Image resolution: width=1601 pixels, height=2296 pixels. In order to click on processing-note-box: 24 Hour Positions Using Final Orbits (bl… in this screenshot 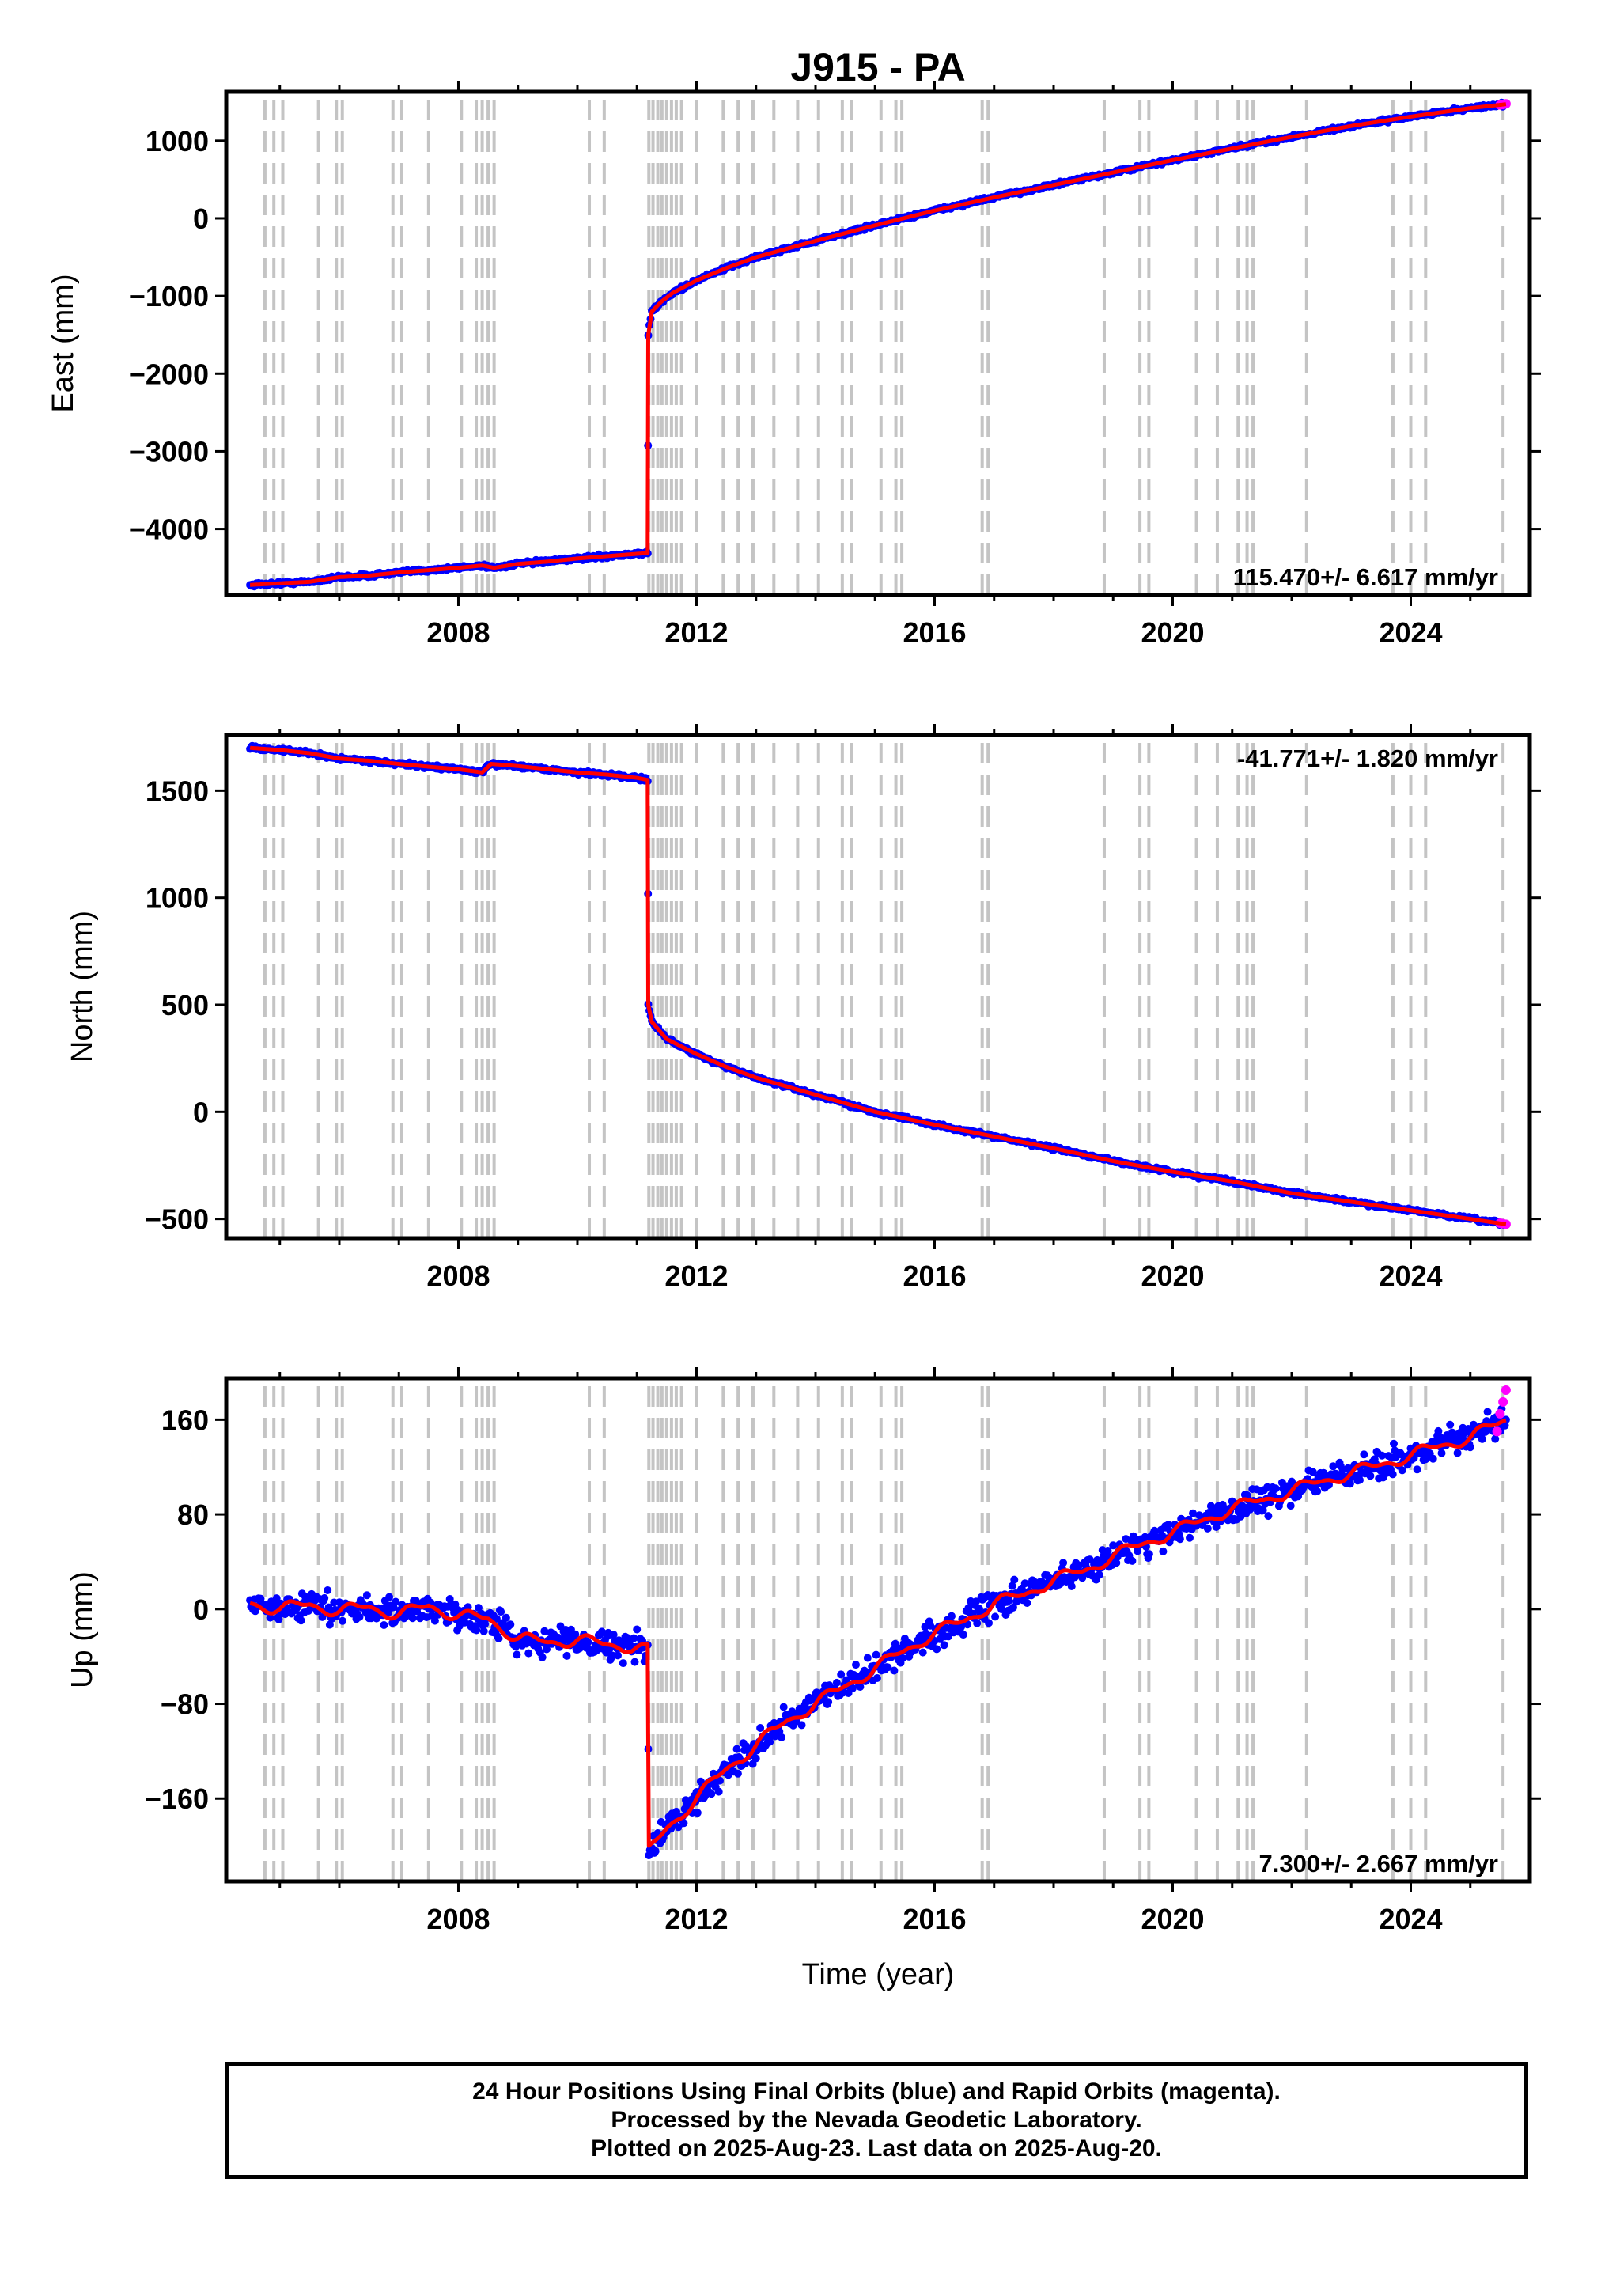, I will do `click(877, 2120)`.